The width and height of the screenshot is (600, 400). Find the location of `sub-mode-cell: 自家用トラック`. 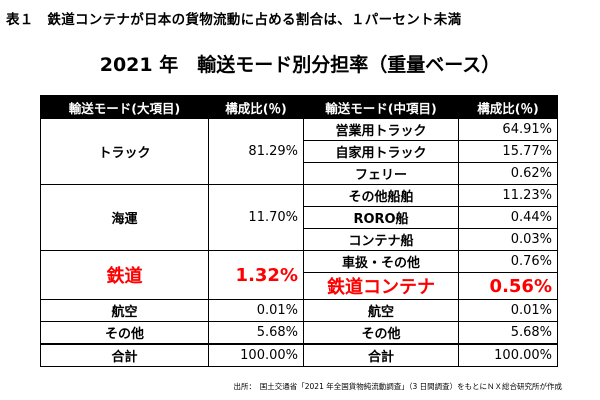

sub-mode-cell: 自家用トラック is located at coordinates (381, 151).